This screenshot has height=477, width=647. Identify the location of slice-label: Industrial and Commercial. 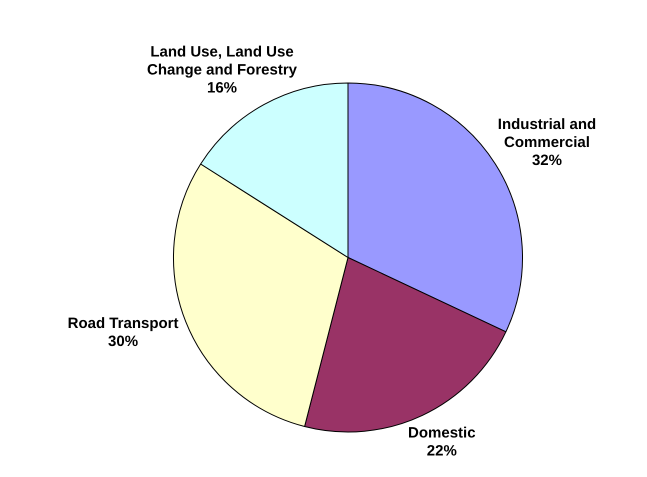
(547, 134).